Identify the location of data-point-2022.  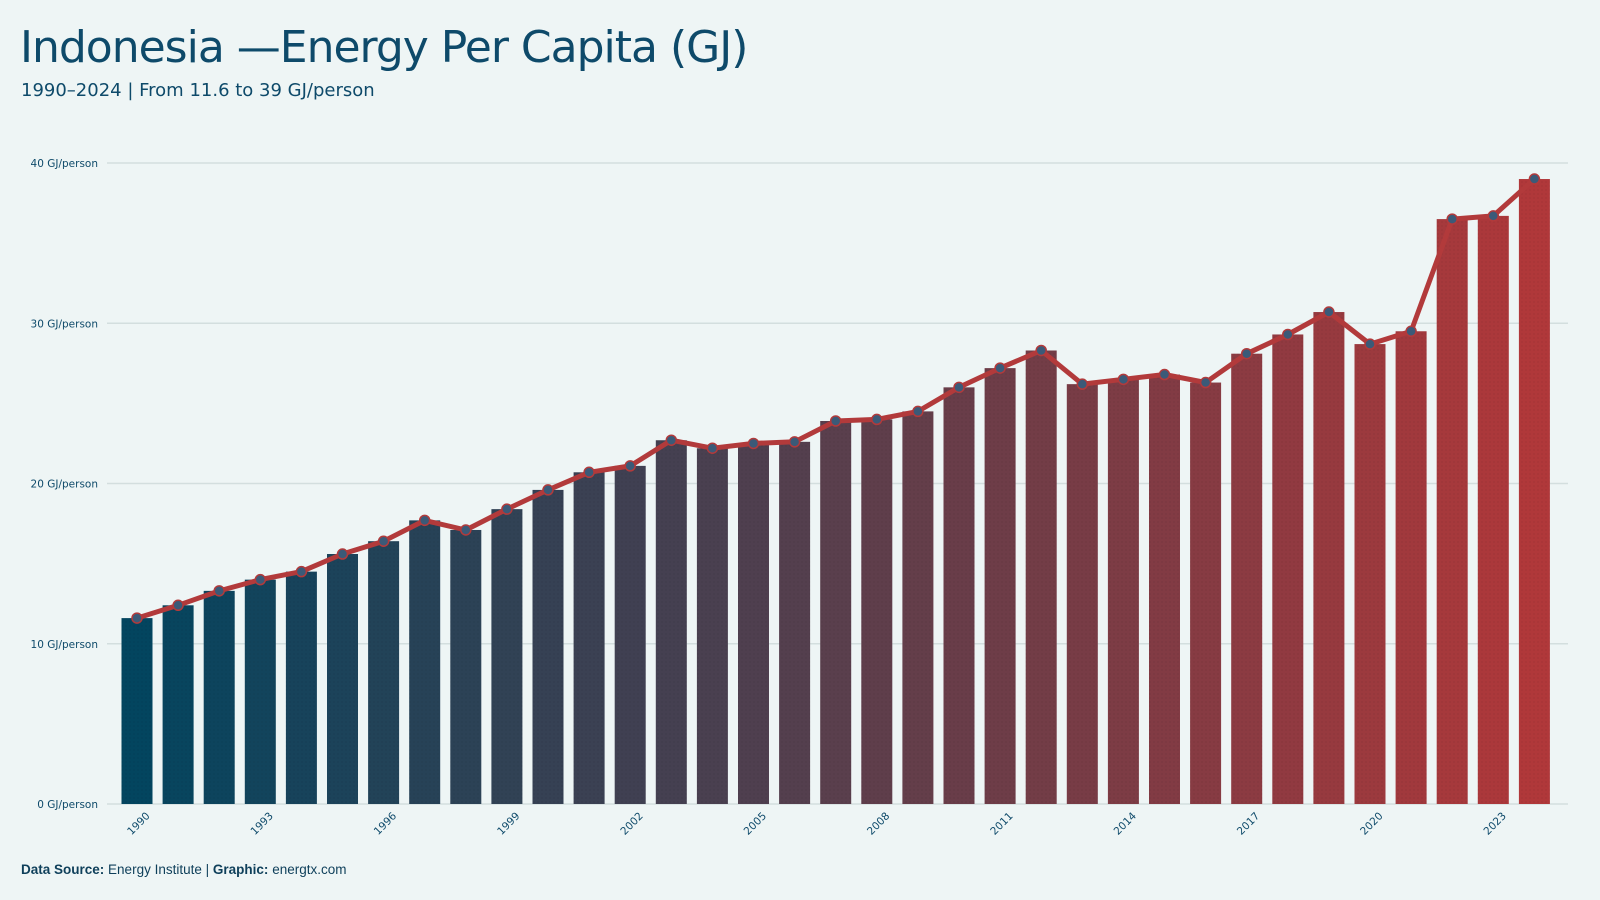
(1452, 219).